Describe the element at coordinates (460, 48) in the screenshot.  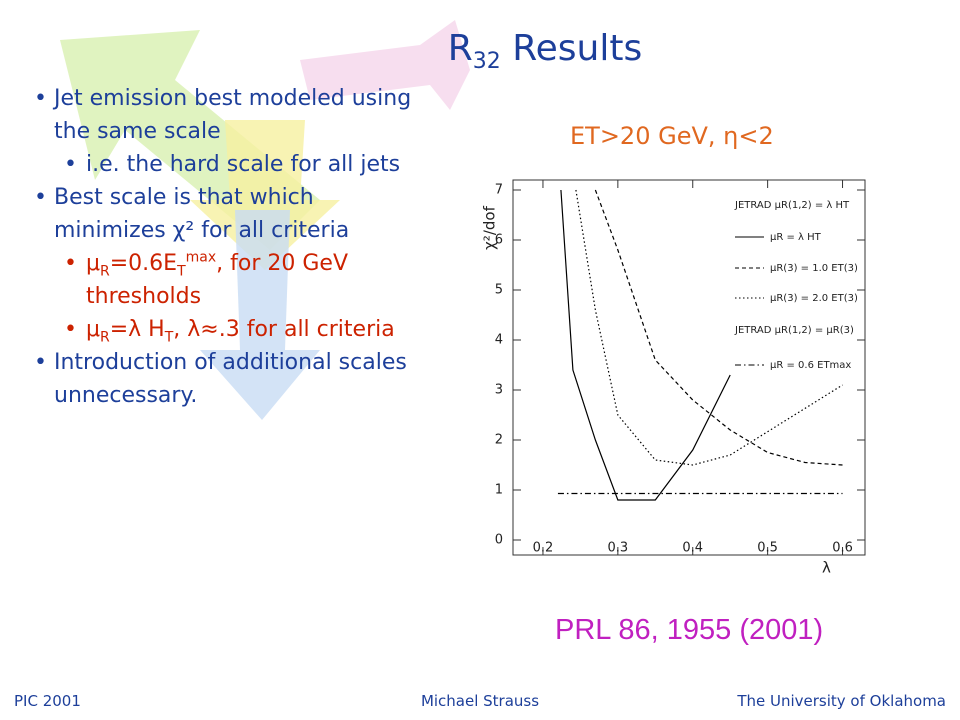
I see `text: R` at that location.